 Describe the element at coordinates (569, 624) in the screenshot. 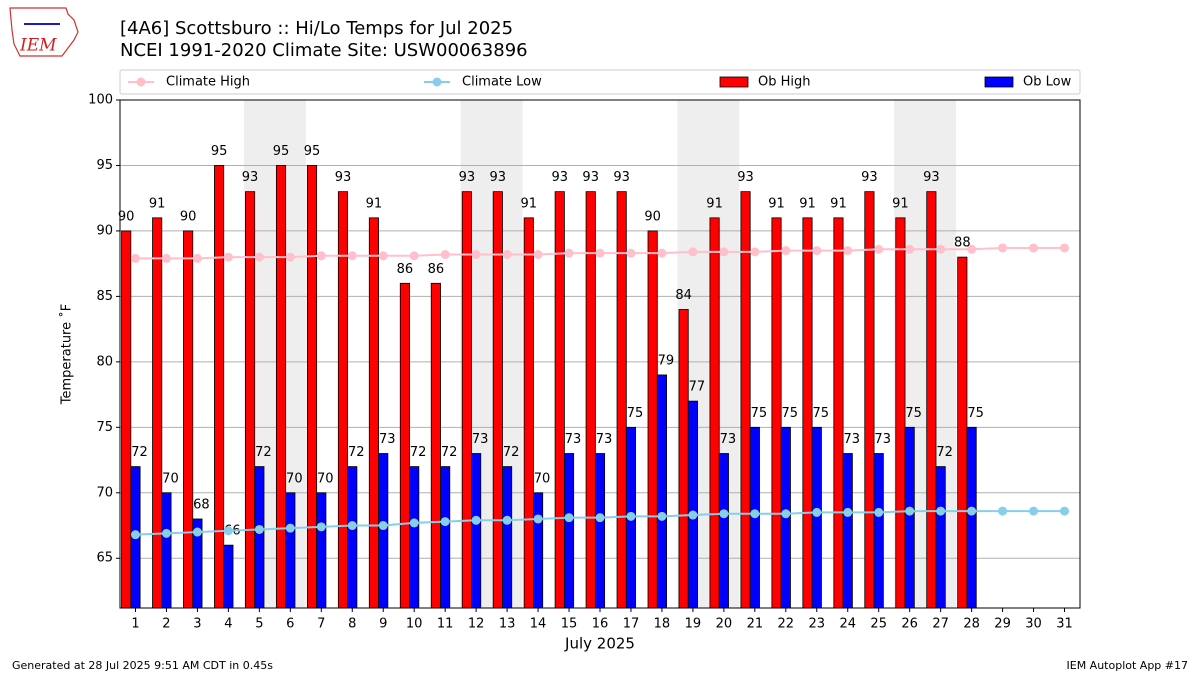

I see `x-tick-label: 15` at that location.